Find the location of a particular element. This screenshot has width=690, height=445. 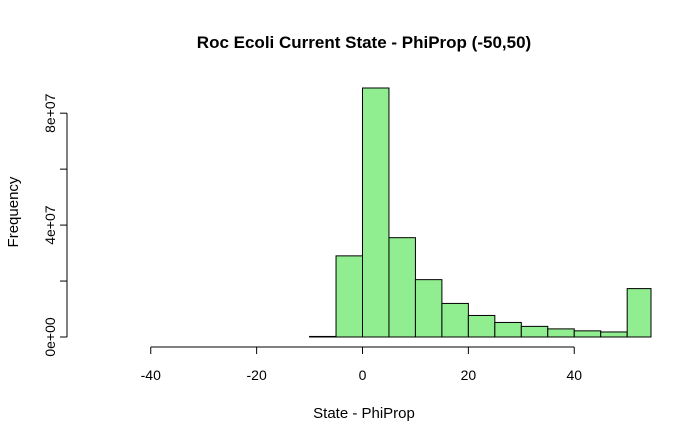

y-tick-label: 4e+07 is located at coordinates (50, 225).